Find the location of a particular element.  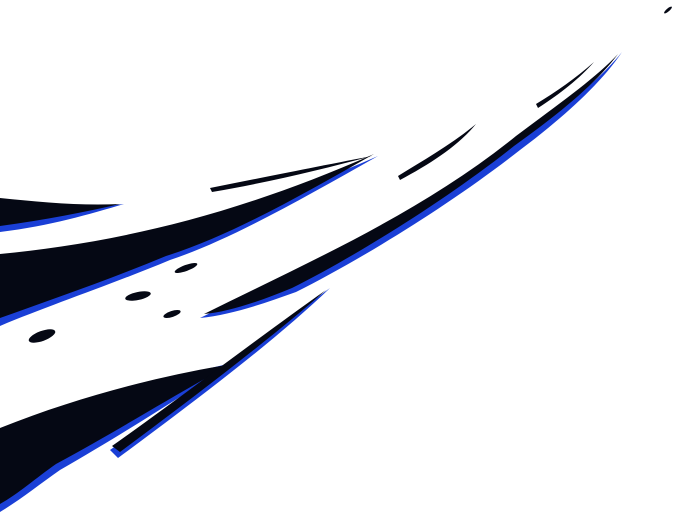

stroke-bottom-thin is located at coordinates (219, 371).